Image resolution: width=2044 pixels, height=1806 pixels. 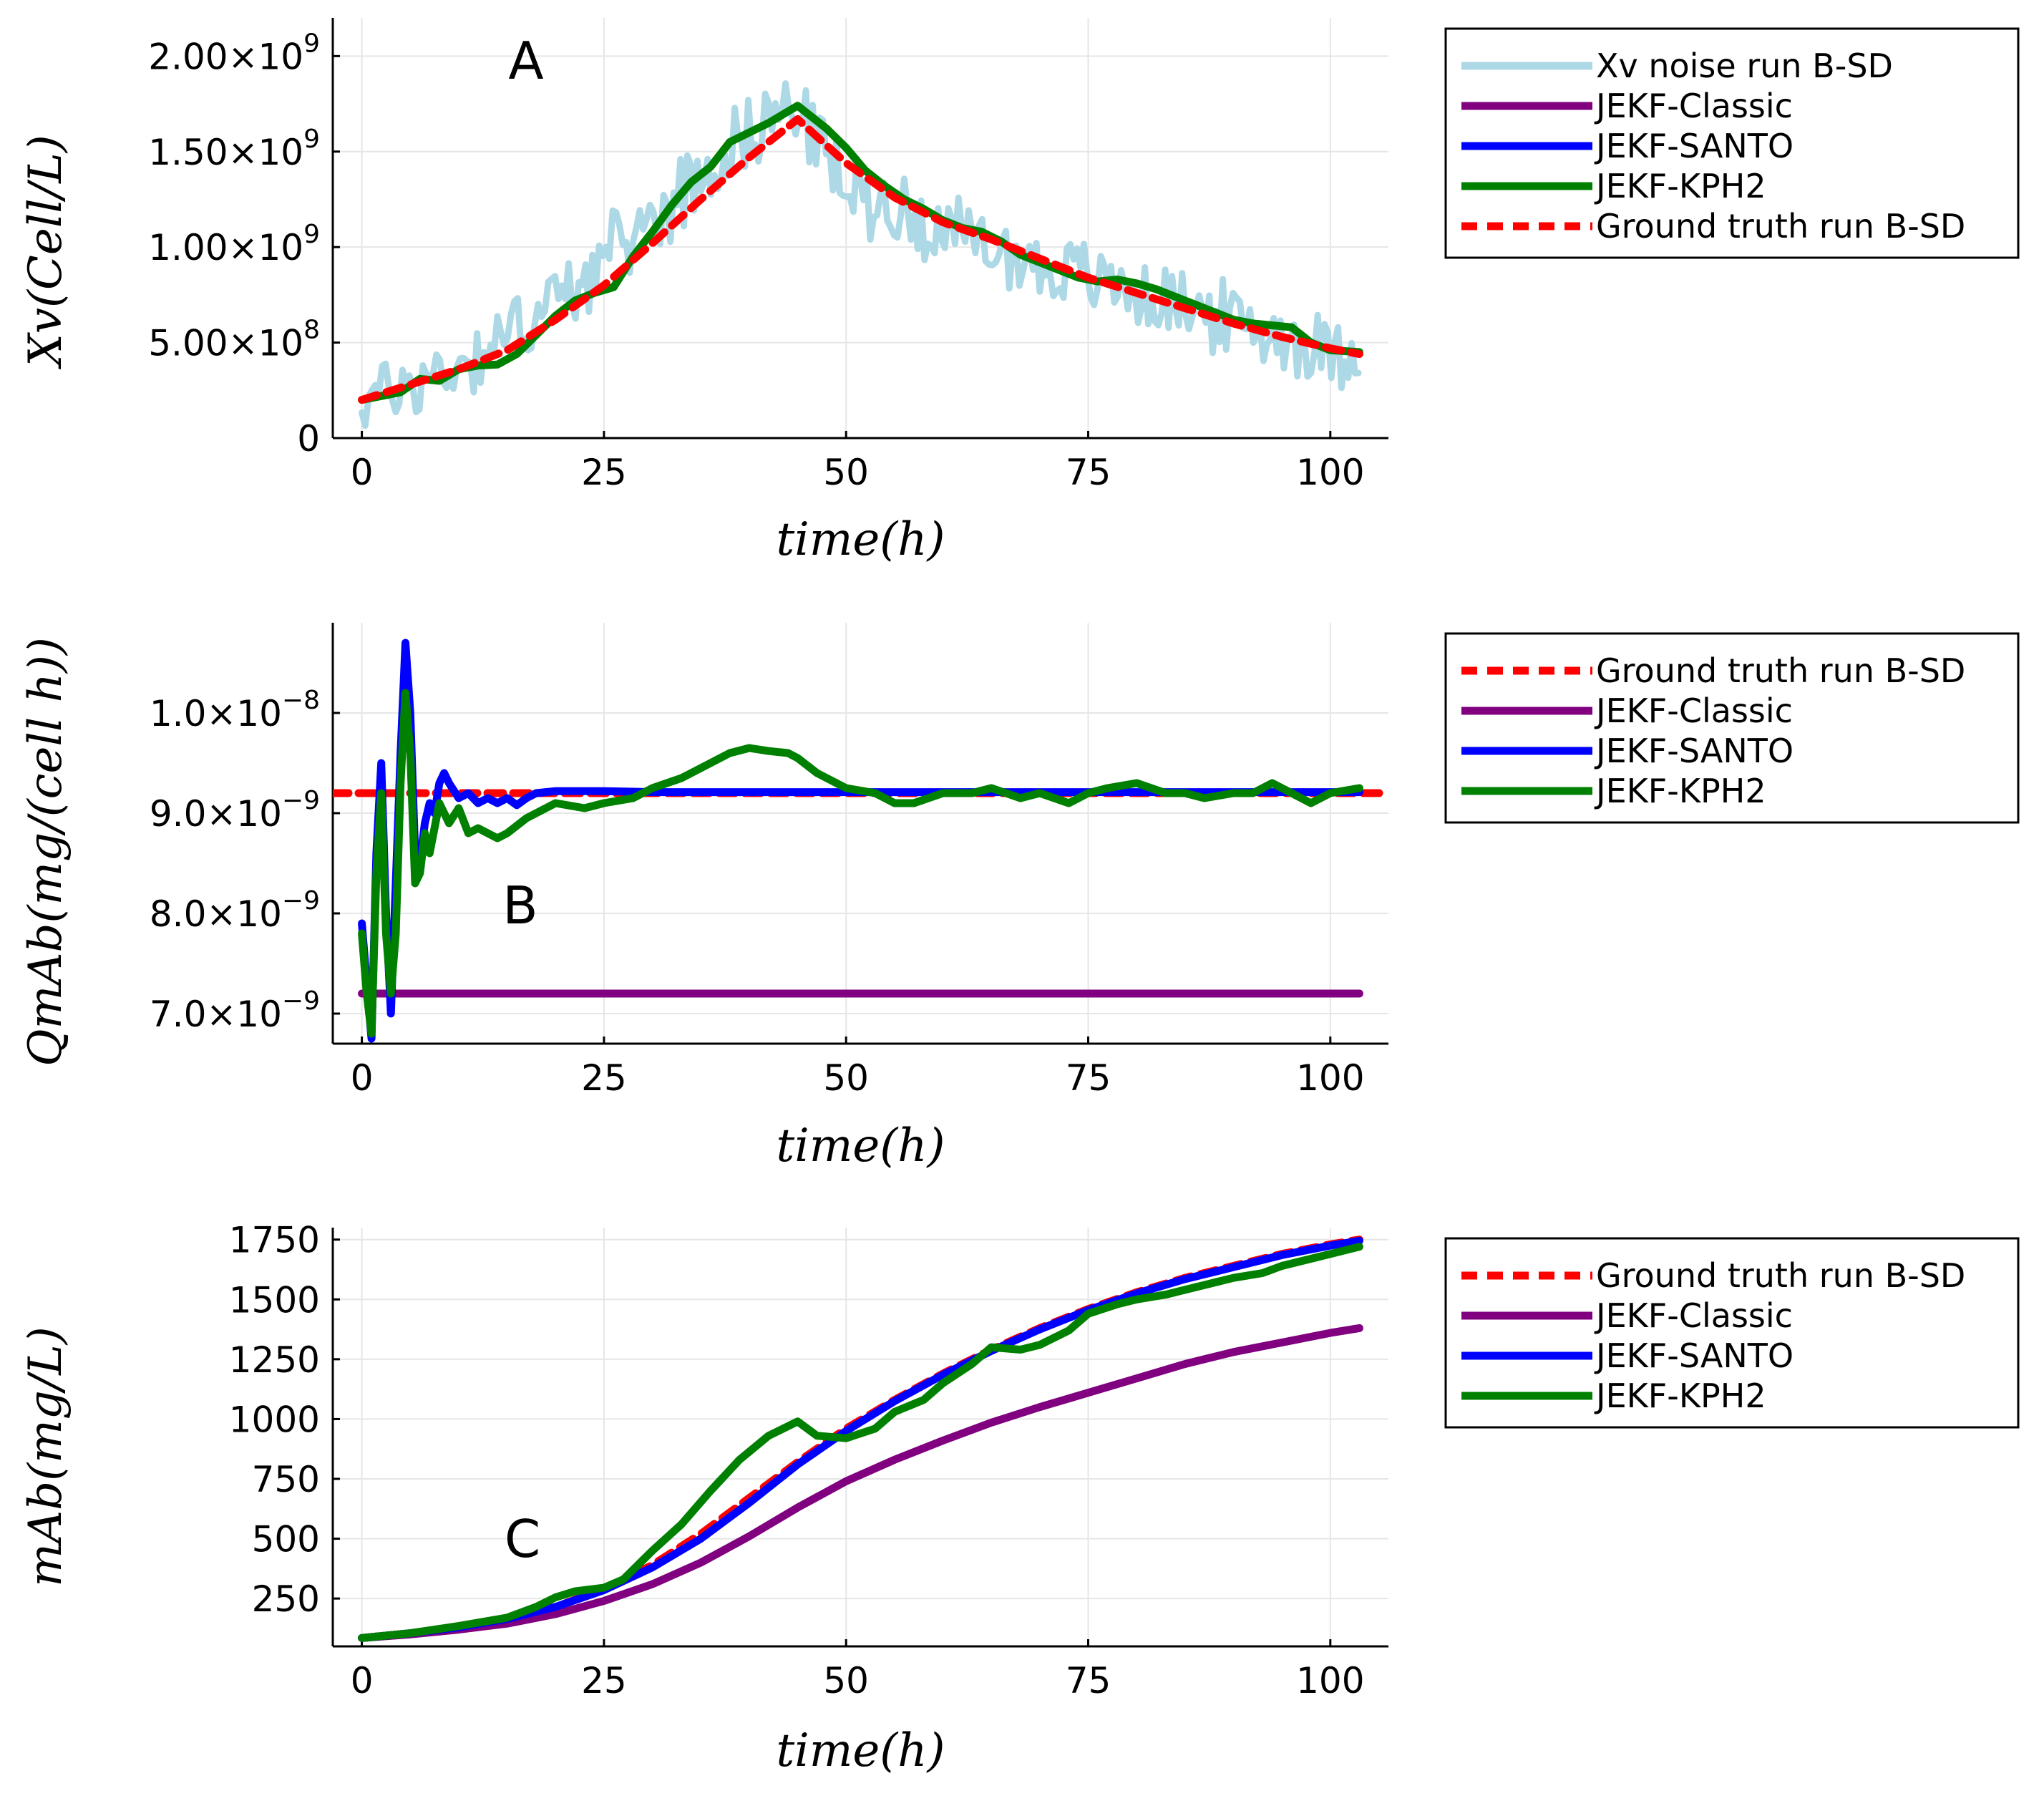 What do you see at coordinates (522, 1539) in the screenshot?
I see `panel-label: C` at bounding box center [522, 1539].